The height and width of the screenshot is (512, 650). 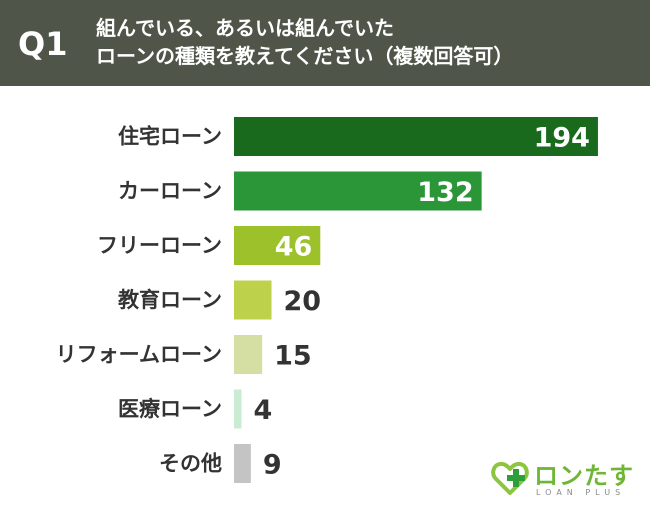 I want to click on category-label: 住宅ローン, so click(x=170, y=137).